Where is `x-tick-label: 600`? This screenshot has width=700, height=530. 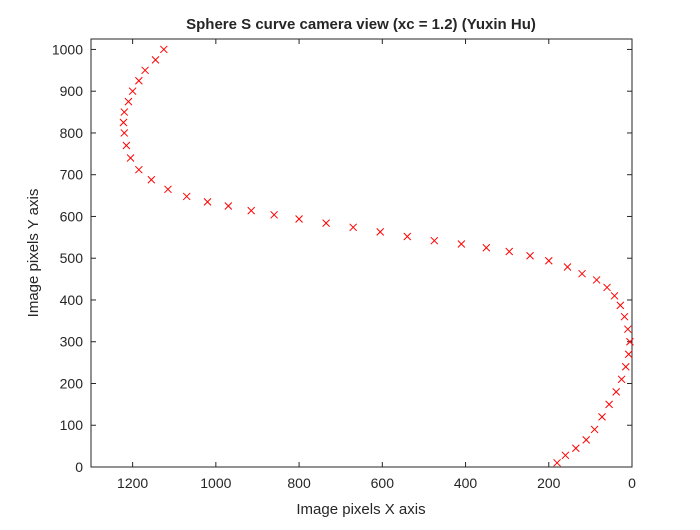
x-tick-label: 600 is located at coordinates (383, 483).